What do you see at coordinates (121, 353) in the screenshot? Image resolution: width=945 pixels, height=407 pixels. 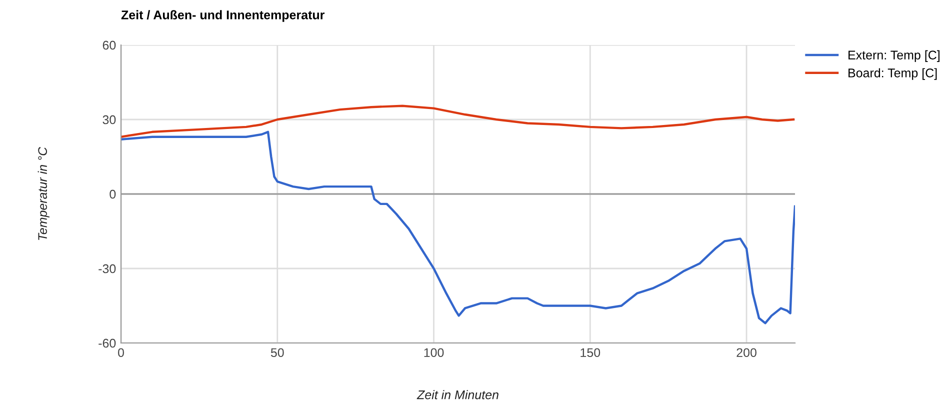 I see `x-tick-label: 0` at bounding box center [121, 353].